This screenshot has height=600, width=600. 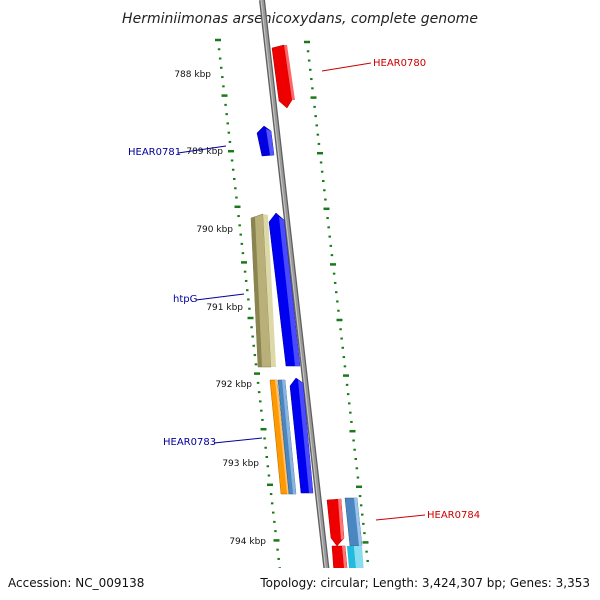 What do you see at coordinates (453, 515) in the screenshot?
I see `label-hear0784: HEAR0784` at bounding box center [453, 515].